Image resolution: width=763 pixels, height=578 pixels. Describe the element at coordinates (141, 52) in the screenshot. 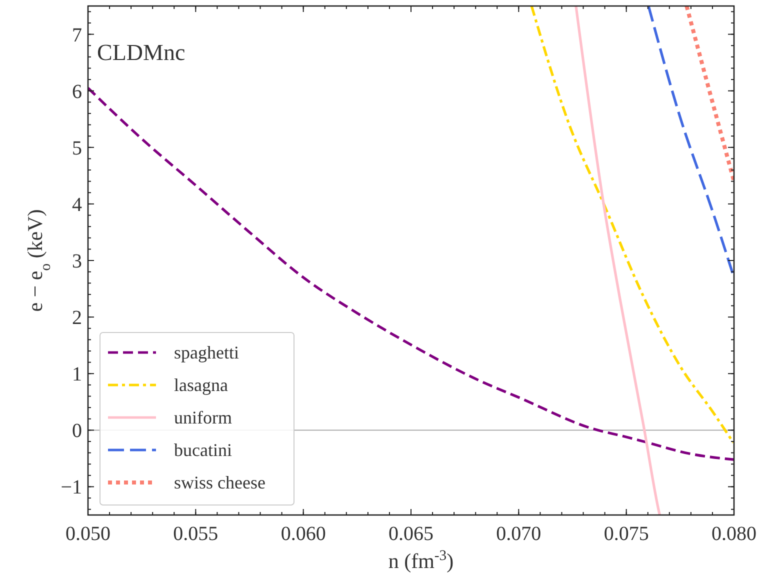

I see `annotation: CLDMnc` at that location.